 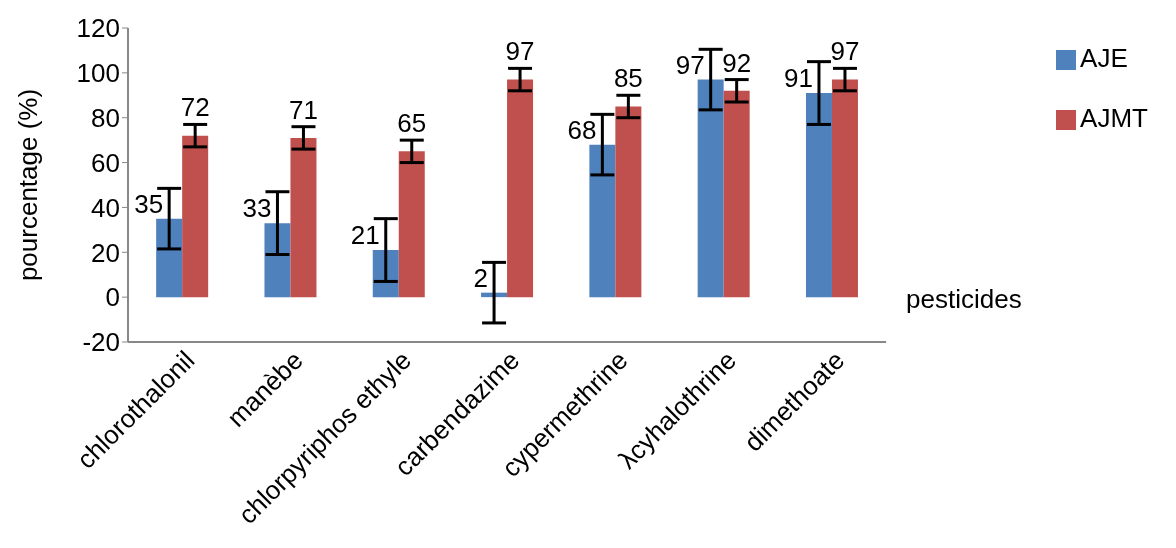 What do you see at coordinates (101, 342) in the screenshot?
I see `y-tick-label: -20` at bounding box center [101, 342].